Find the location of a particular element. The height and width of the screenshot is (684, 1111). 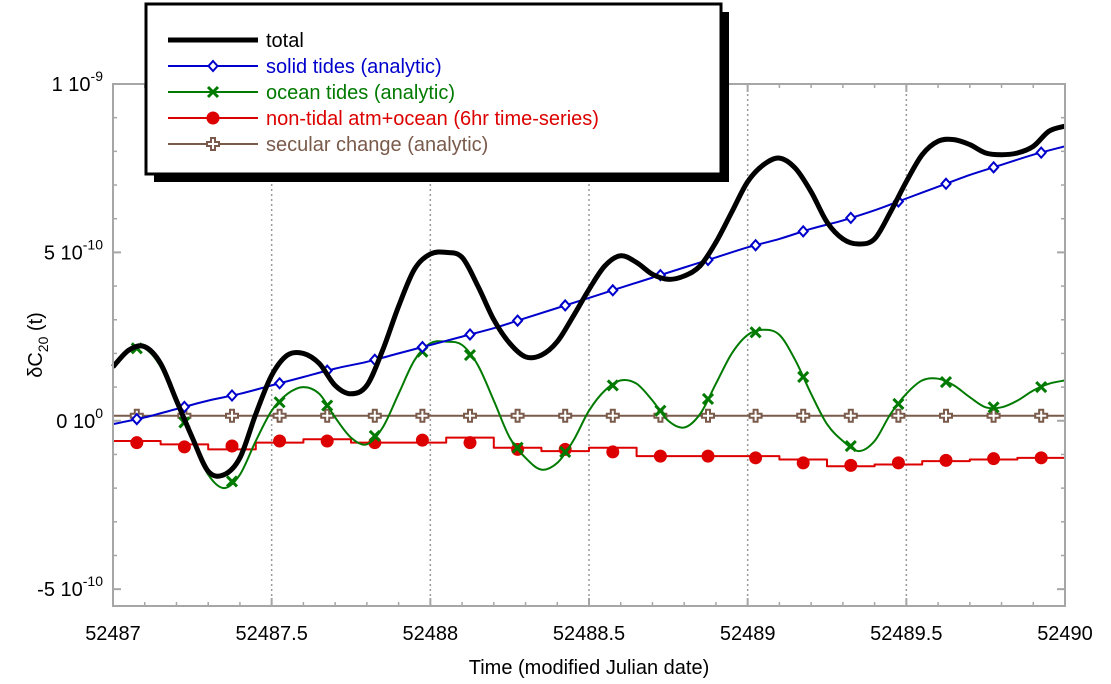

x-tick-label: 52487.5 is located at coordinates (272, 634).